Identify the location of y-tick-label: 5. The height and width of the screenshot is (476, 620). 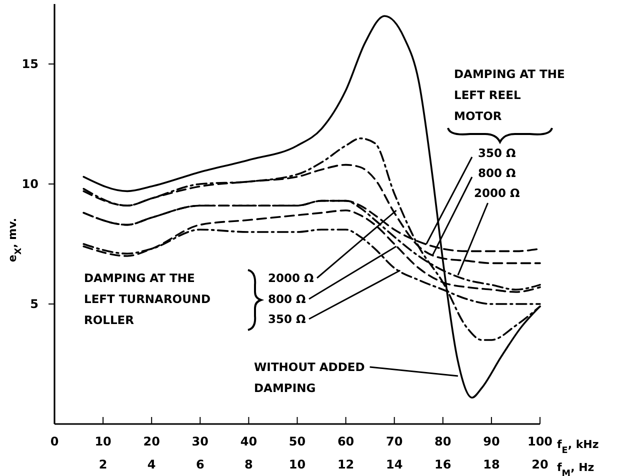
(34, 303).